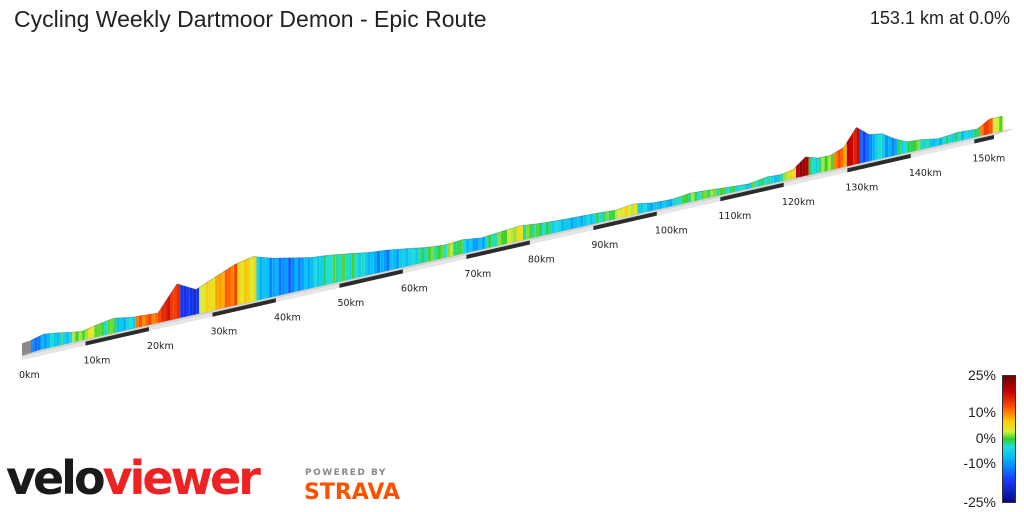 The width and height of the screenshot is (1024, 512). I want to click on strava-logo: STRAVA, so click(352, 492).